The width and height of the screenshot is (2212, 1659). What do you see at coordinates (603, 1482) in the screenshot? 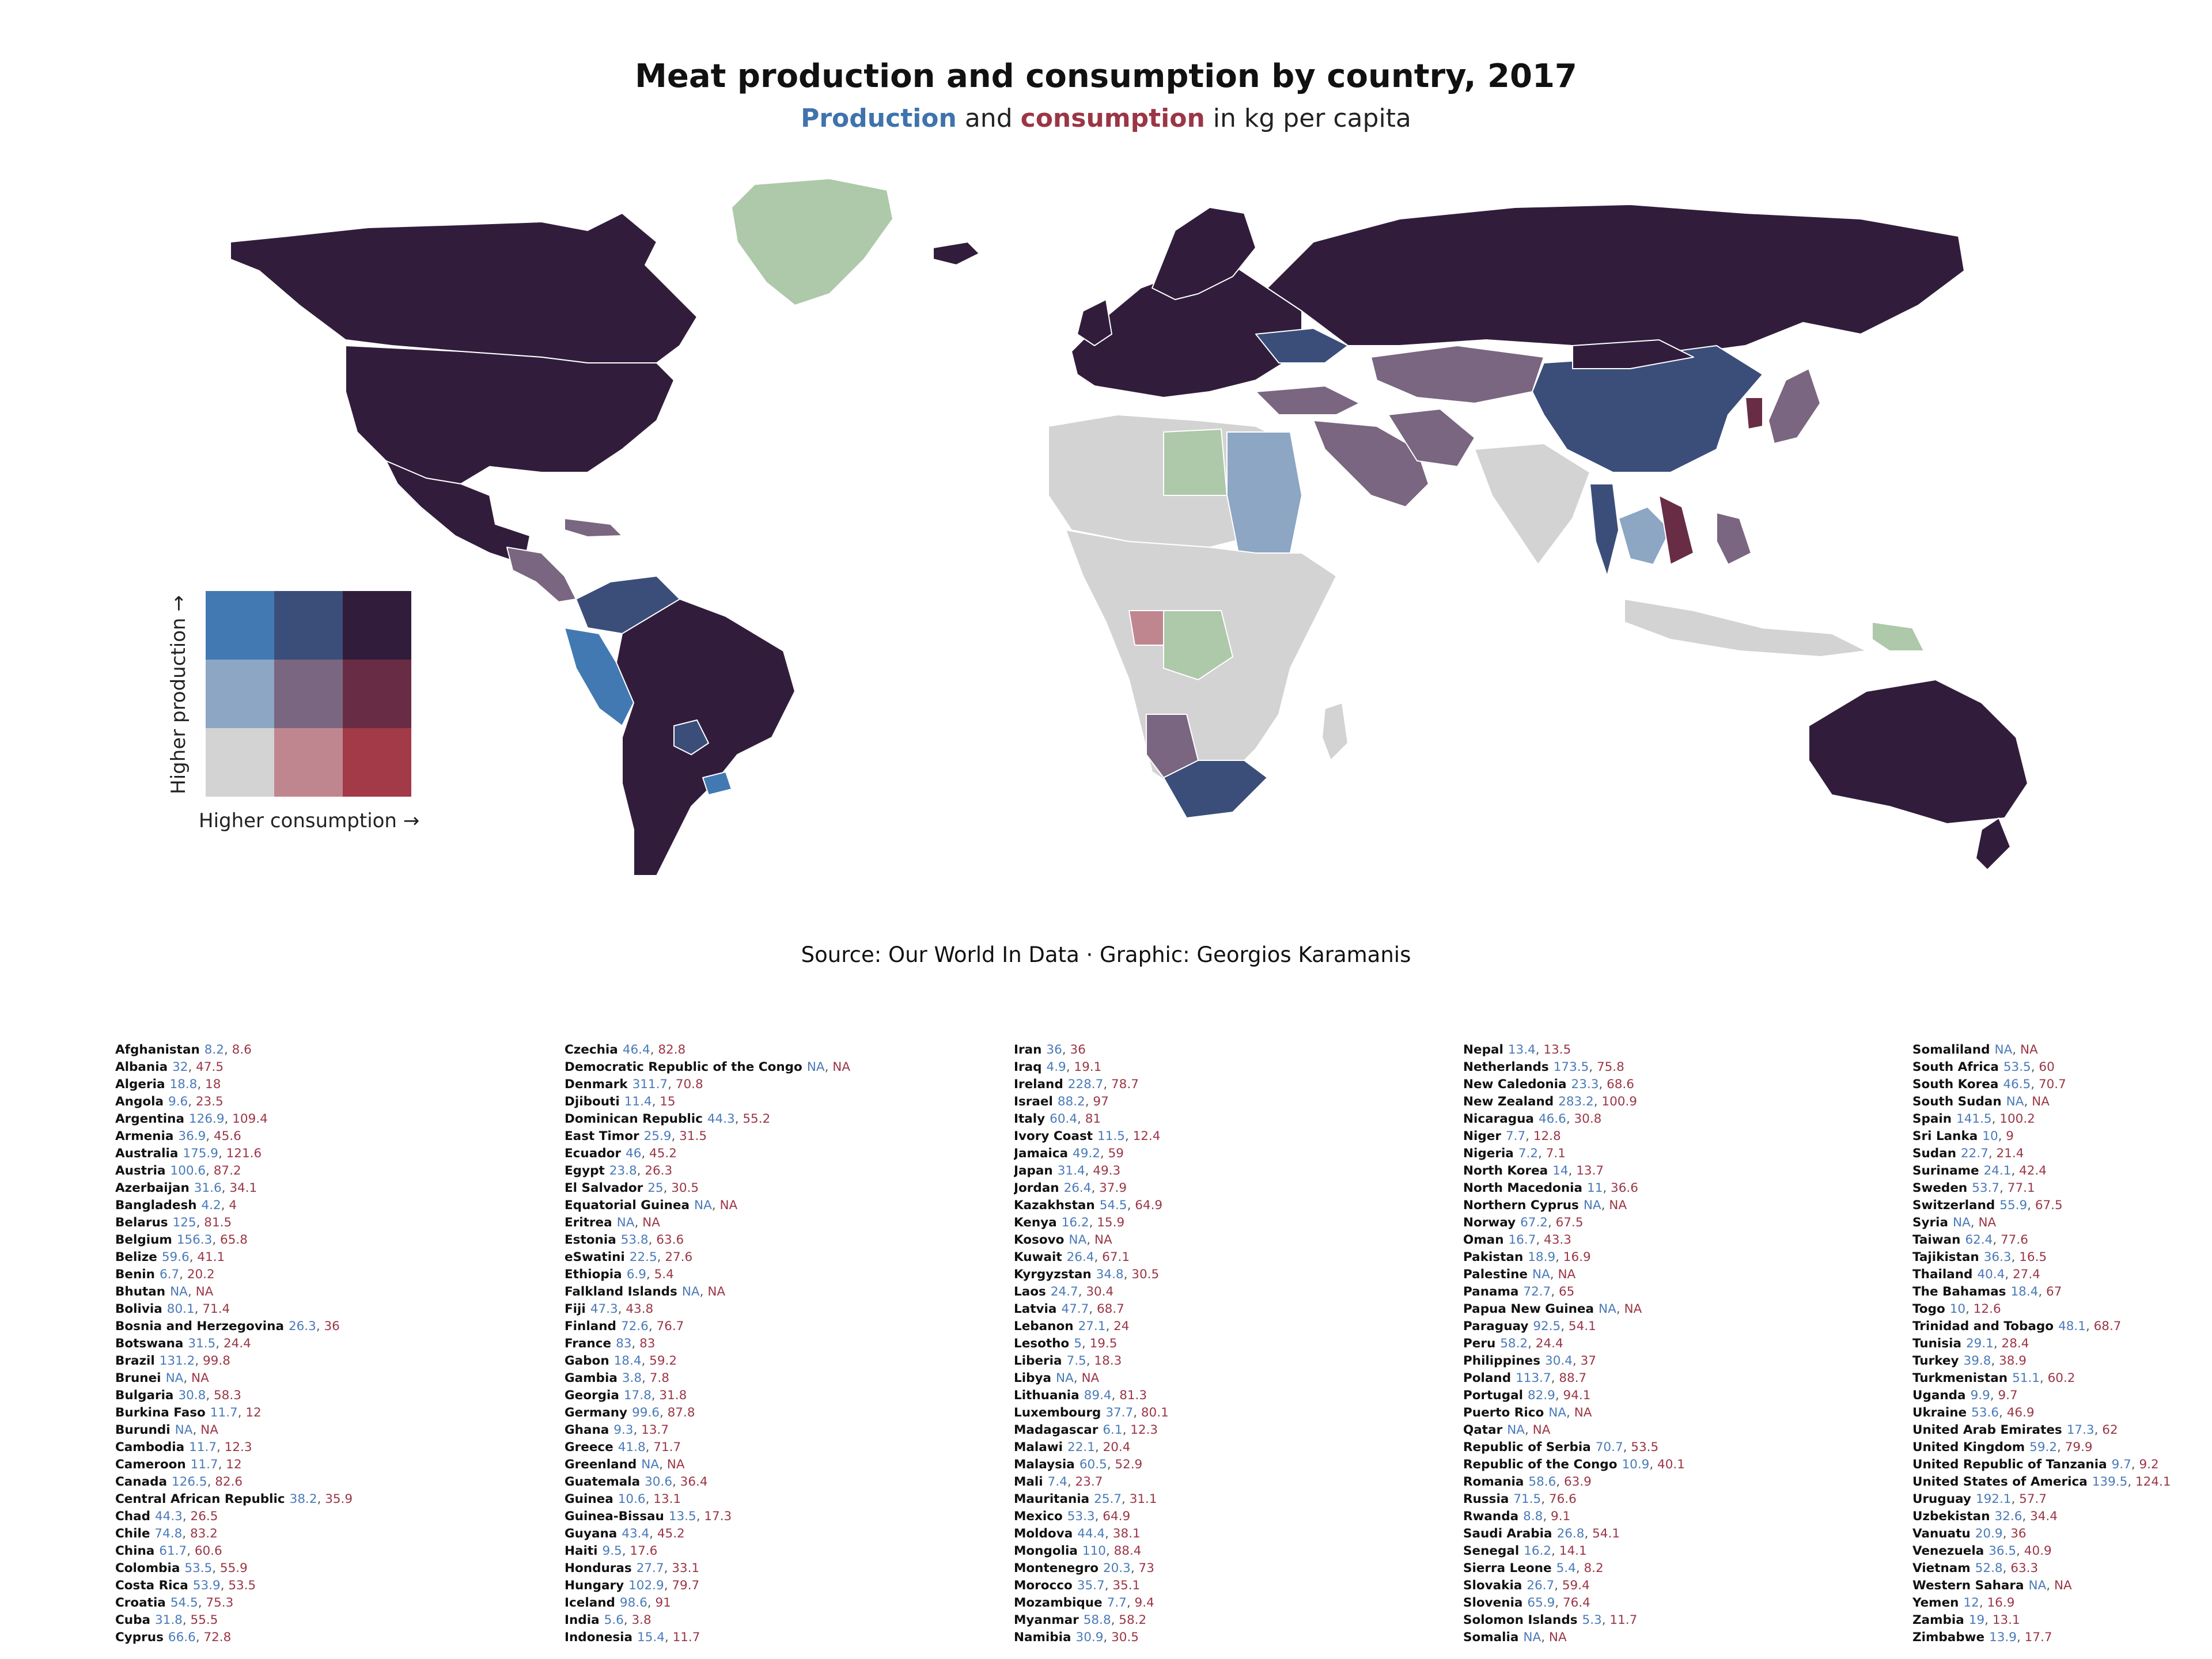
I see `country-name: Guatemala` at bounding box center [603, 1482].